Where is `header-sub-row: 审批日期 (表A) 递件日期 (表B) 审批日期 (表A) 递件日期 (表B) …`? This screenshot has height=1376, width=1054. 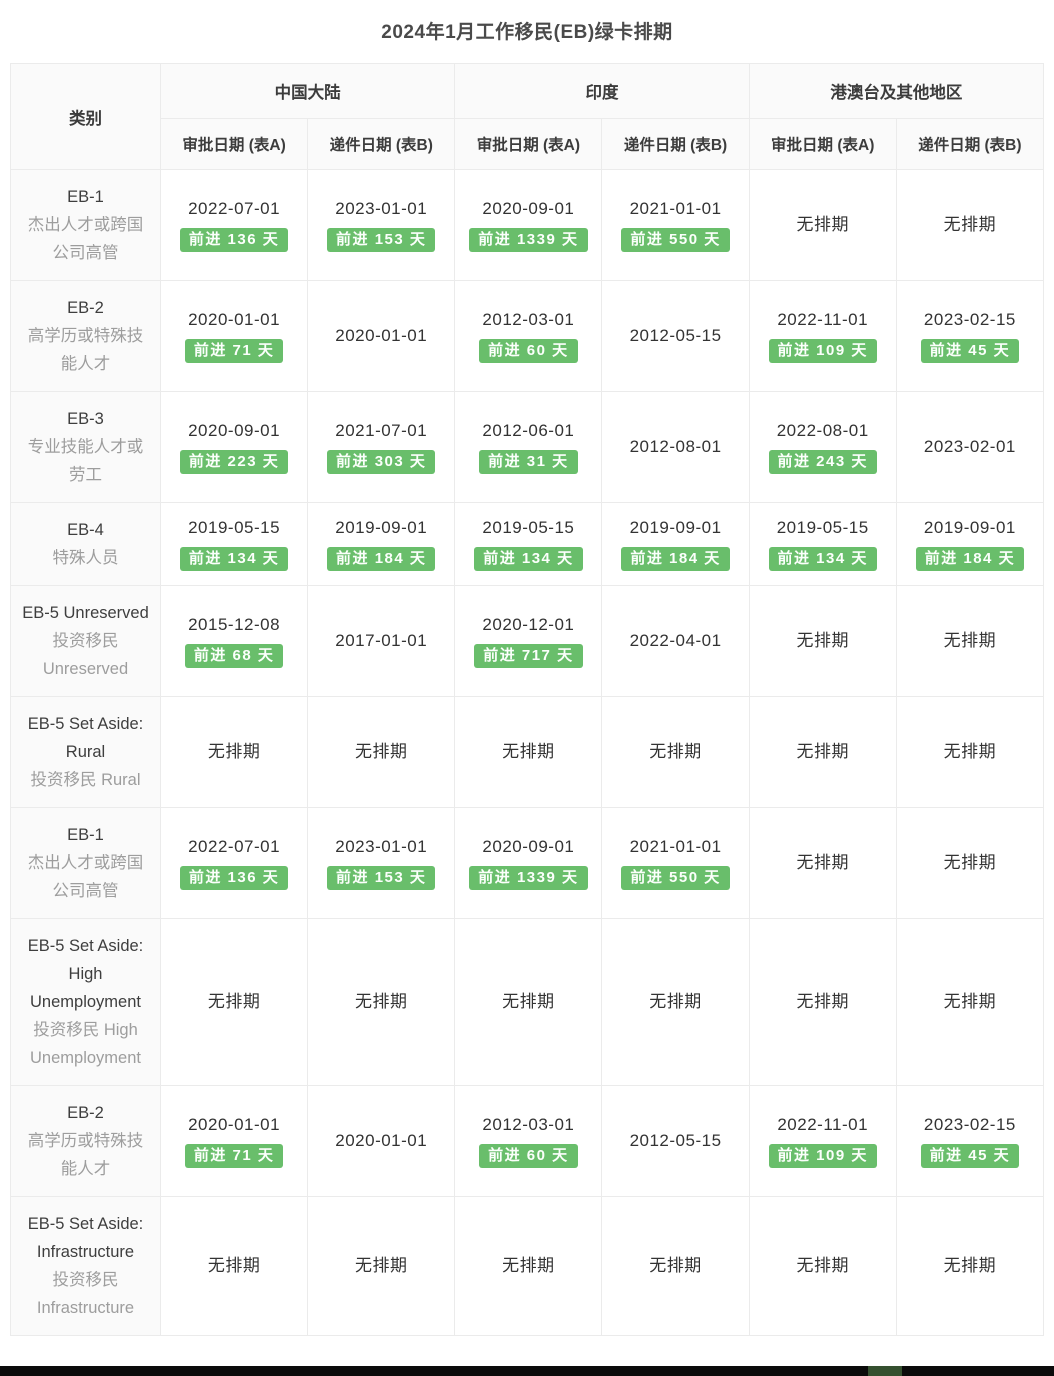 header-sub-row: 审批日期 (表A) 递件日期 (表B) 审批日期 (表A) 递件日期 (表B) … is located at coordinates (528, 144).